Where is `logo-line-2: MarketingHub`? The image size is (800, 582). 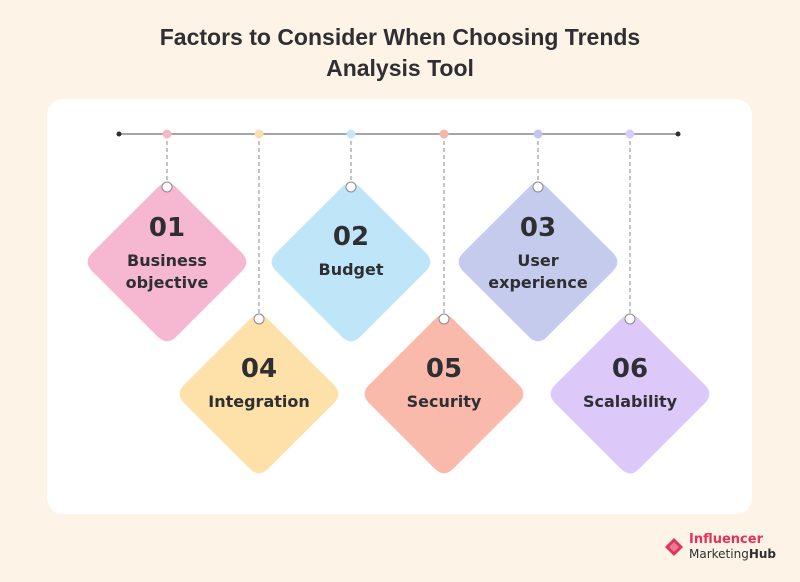
logo-line-2: MarketingHub is located at coordinates (732, 554).